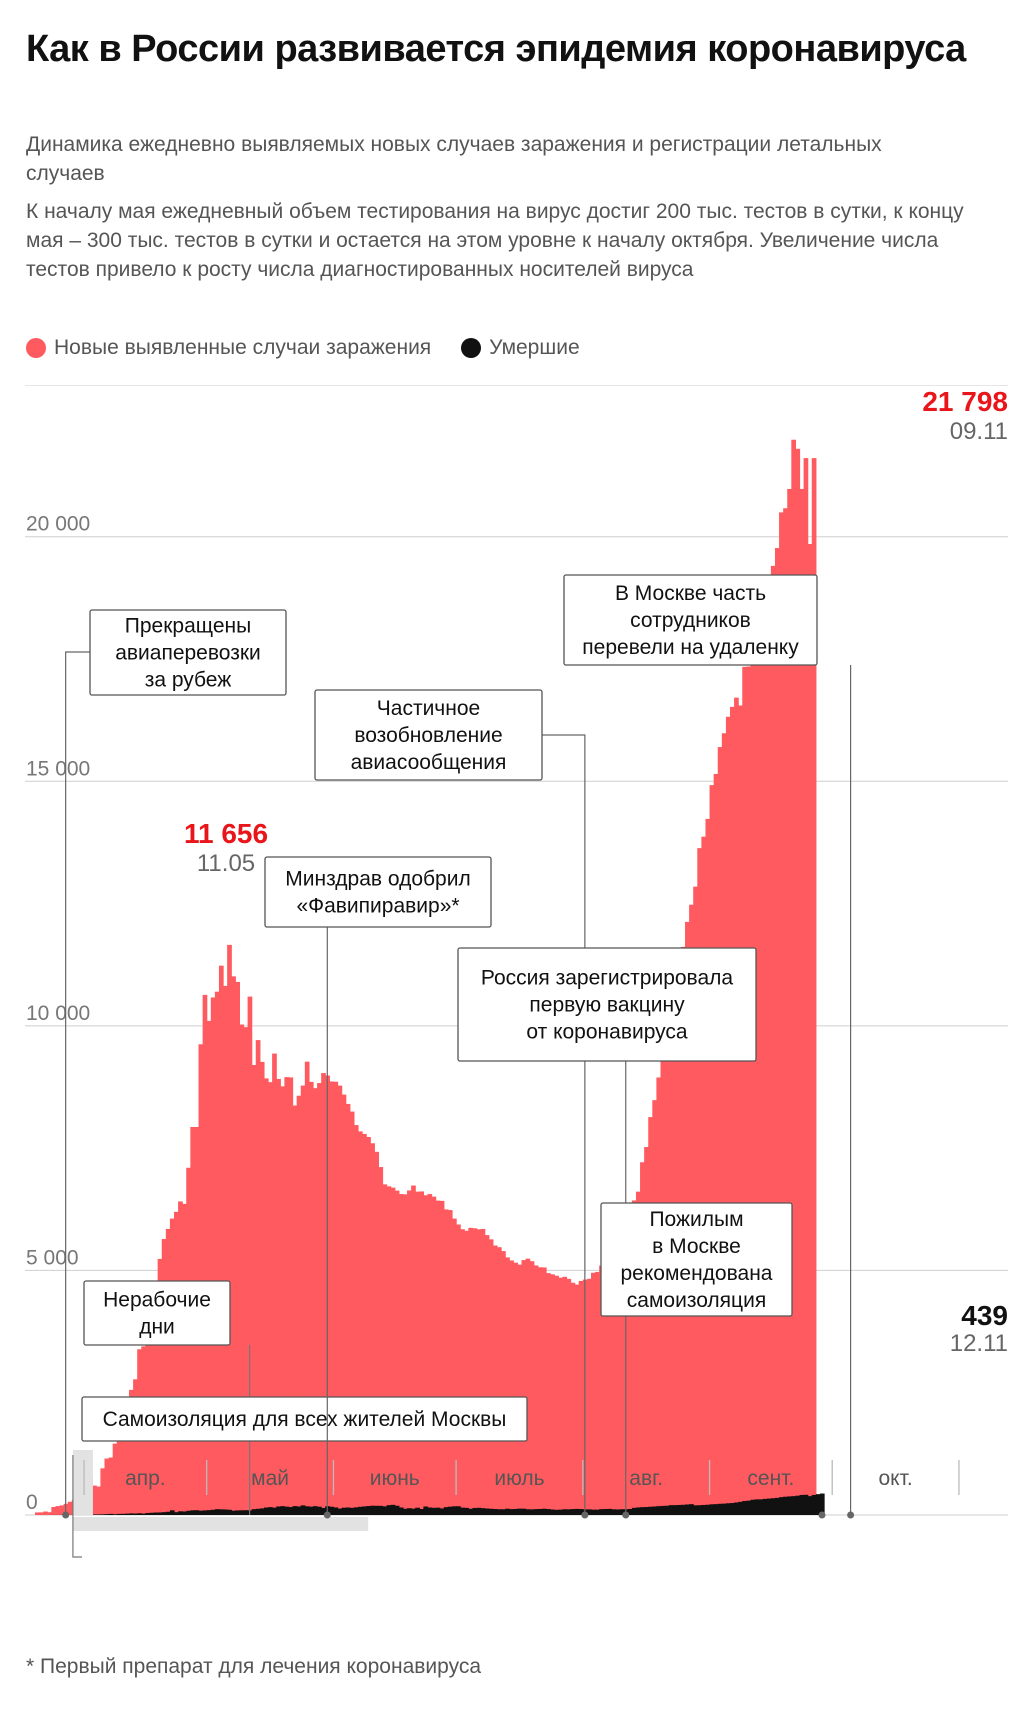 Image resolution: width=1024 pixels, height=1721 pixels. Describe the element at coordinates (520, 348) in the screenshot. I see `legend-item-deaths: Умершие` at that location.